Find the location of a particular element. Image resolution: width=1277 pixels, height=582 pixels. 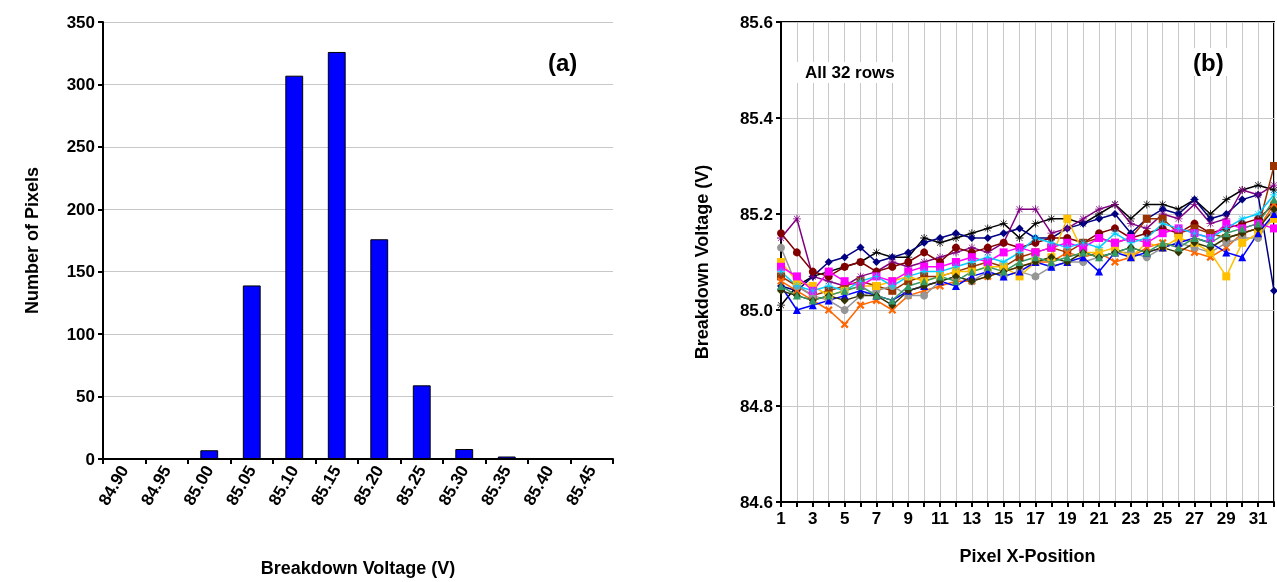

y-axis-title: Breakdown Voltage (V) is located at coordinates (702, 262).